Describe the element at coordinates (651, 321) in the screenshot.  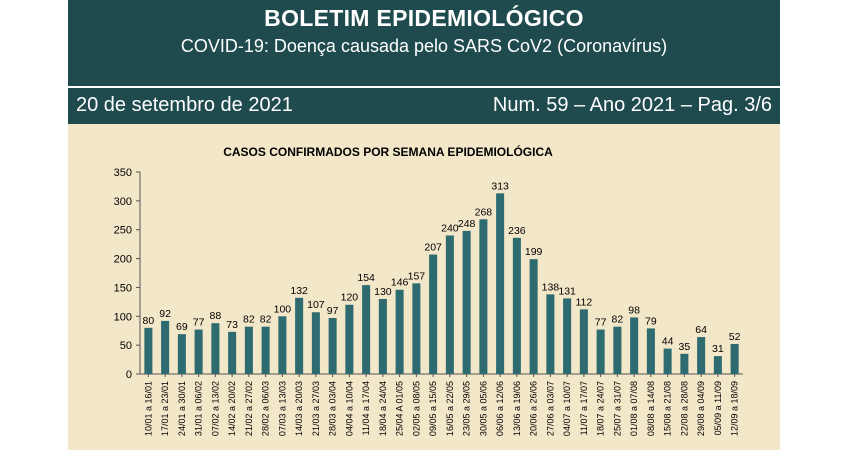
I see `bar-value-label: 79` at that location.